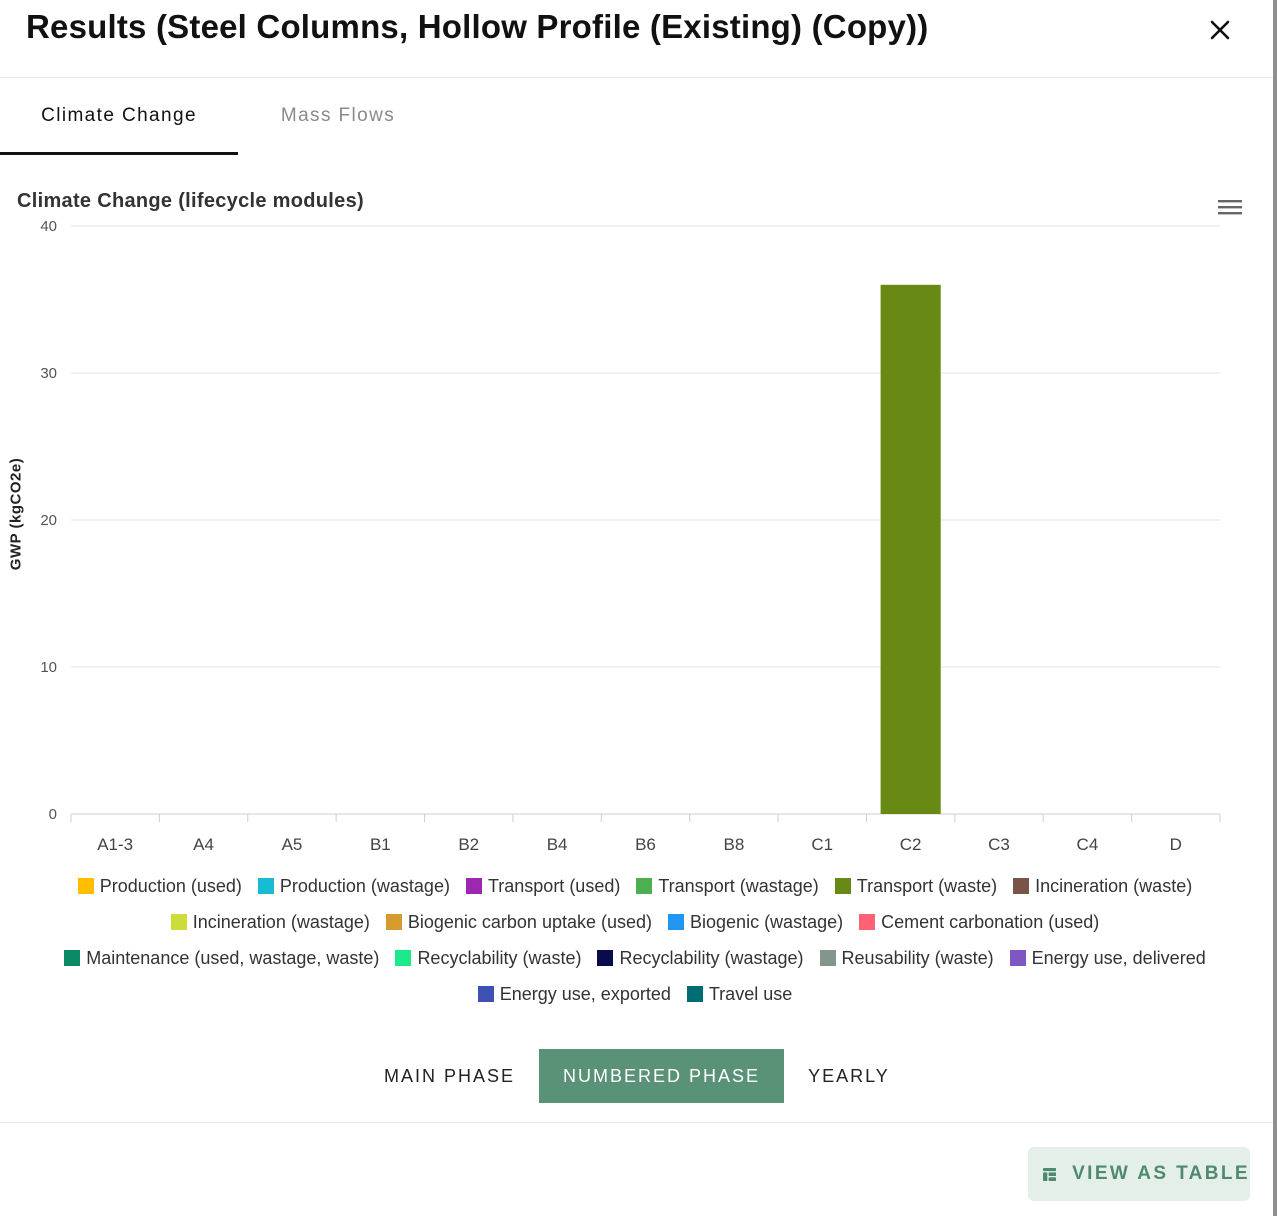  Describe the element at coordinates (119, 116) in the screenshot. I see `tab-climate-change: Climate Change` at that location.